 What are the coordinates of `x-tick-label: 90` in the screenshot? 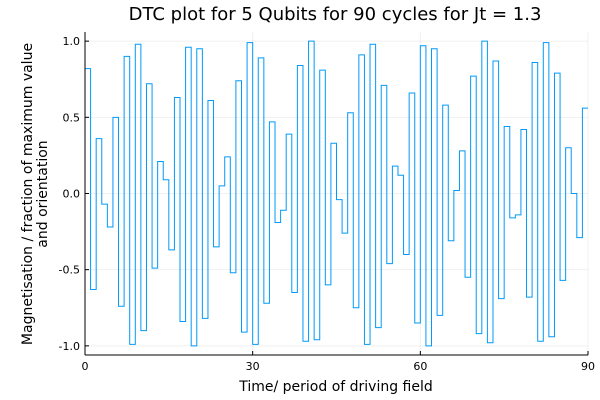 It's located at (588, 366).